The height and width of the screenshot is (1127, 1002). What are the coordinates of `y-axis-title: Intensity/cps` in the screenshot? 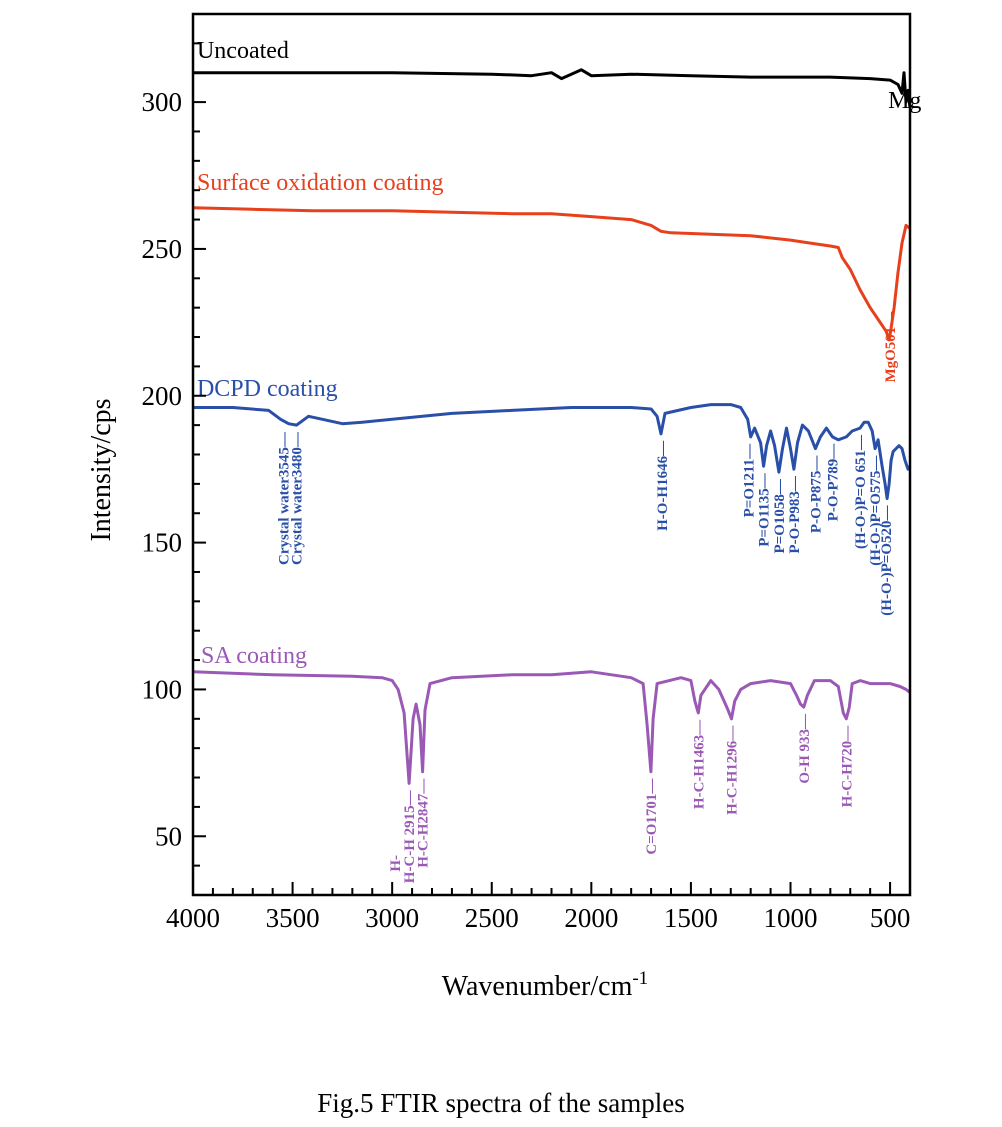 It's located at (101, 469).